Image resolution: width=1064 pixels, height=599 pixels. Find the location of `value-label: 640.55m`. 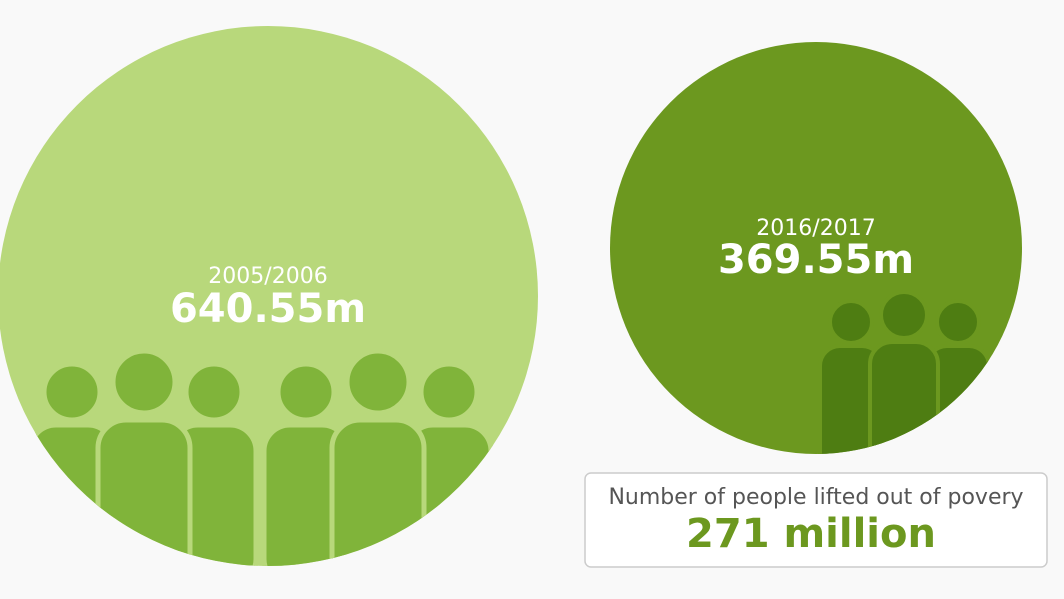

value-label: 640.55m is located at coordinates (268, 309).